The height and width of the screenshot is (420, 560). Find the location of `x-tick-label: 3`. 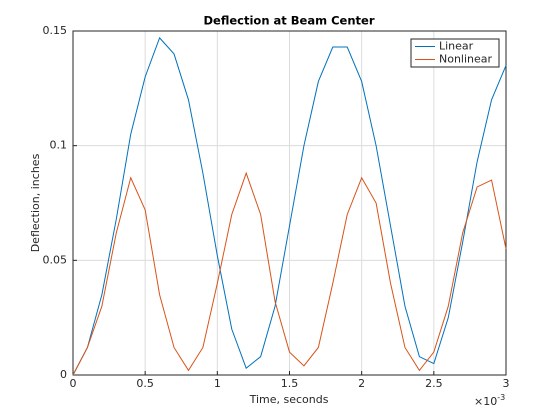

x-tick-label: 3 is located at coordinates (506, 383).